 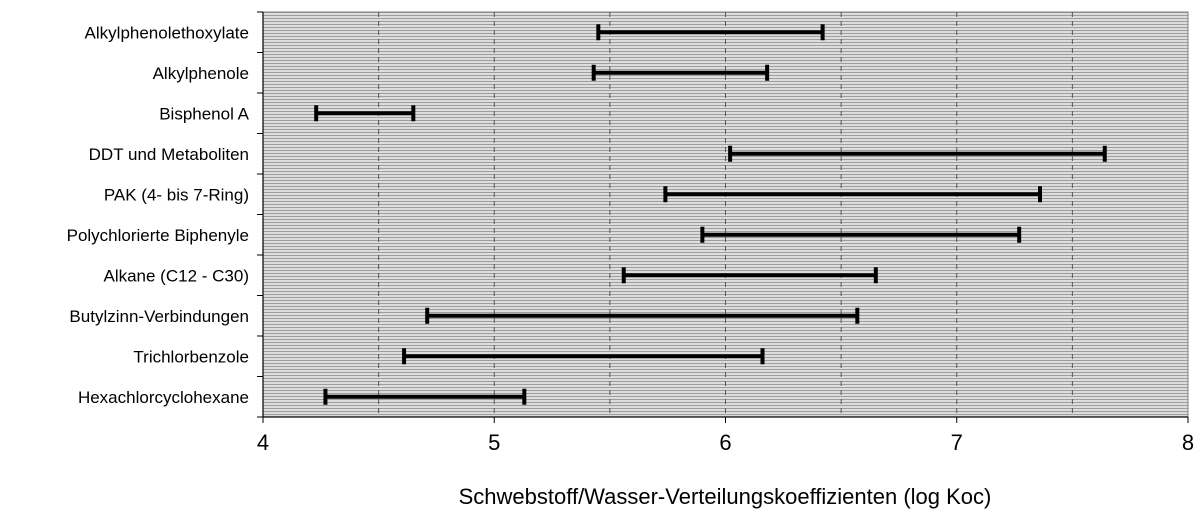 I want to click on x-tick-label: 6, so click(x=725, y=442).